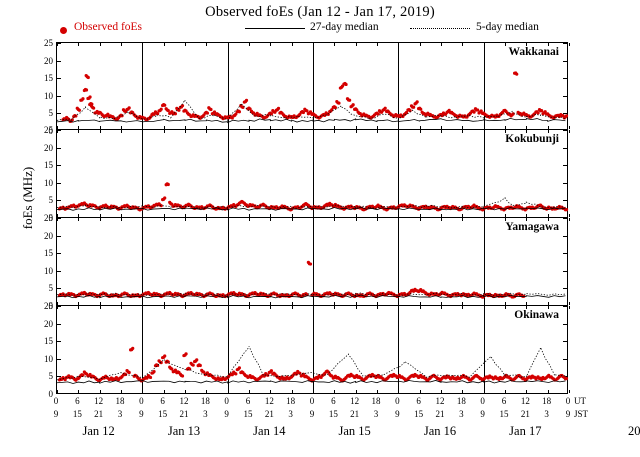 This screenshot has width=640, height=457. Describe the element at coordinates (581, 414) in the screenshot. I see `x-axis-jst-label: JST` at that location.